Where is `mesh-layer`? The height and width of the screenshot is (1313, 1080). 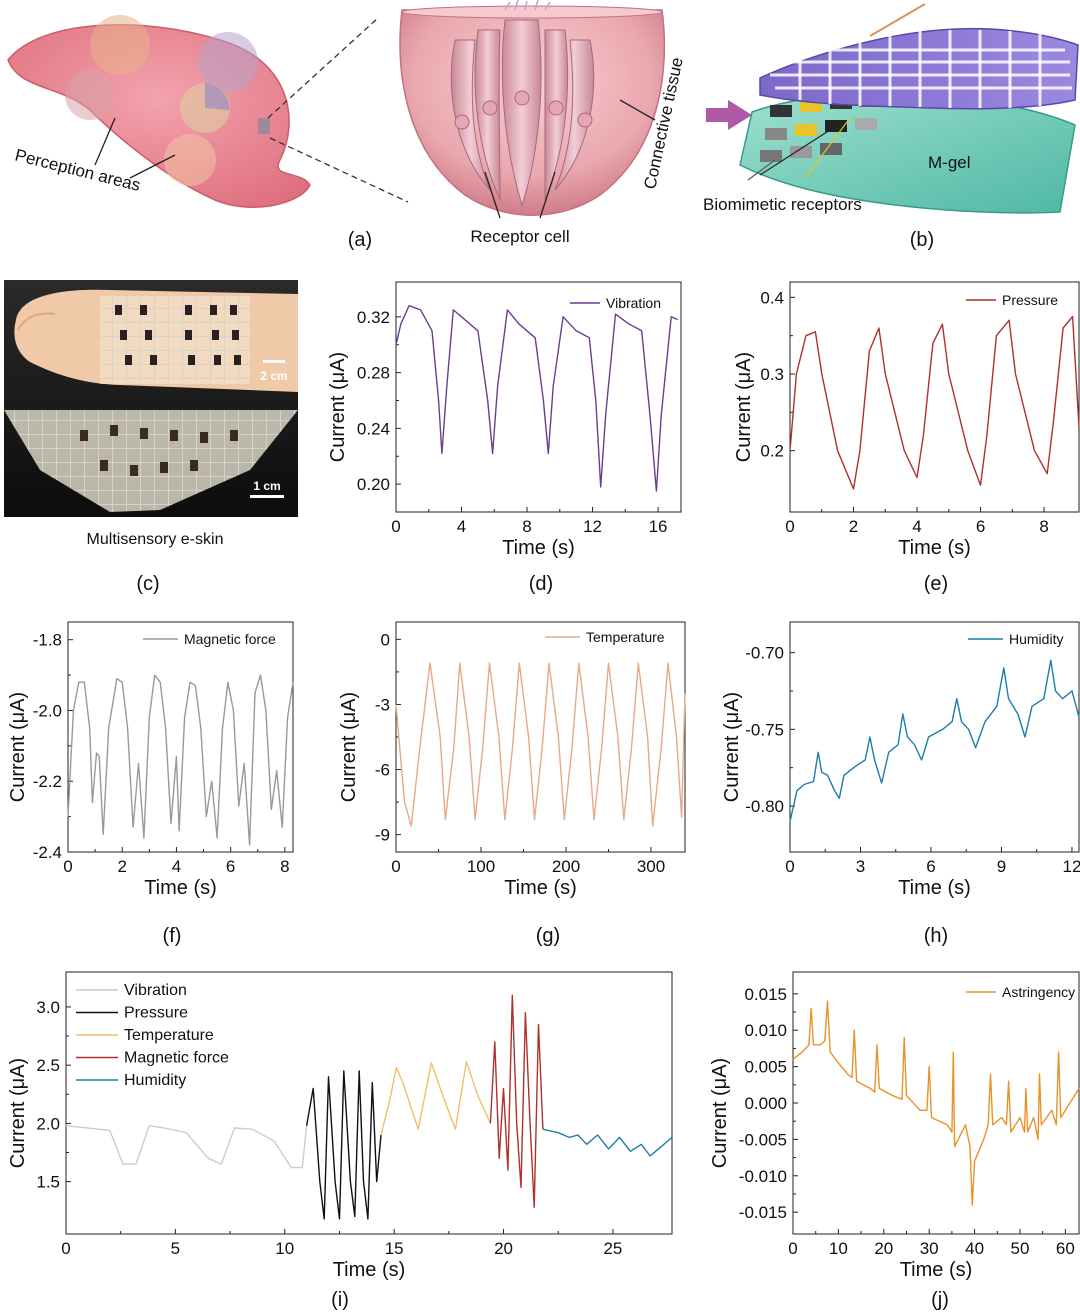
mesh-layer is located at coordinates (919, 56).